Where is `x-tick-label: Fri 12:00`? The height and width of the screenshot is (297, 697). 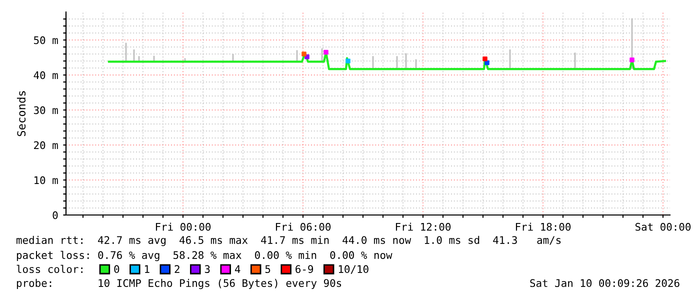 x-tick-label: Fri 12:00 is located at coordinates (423, 226).